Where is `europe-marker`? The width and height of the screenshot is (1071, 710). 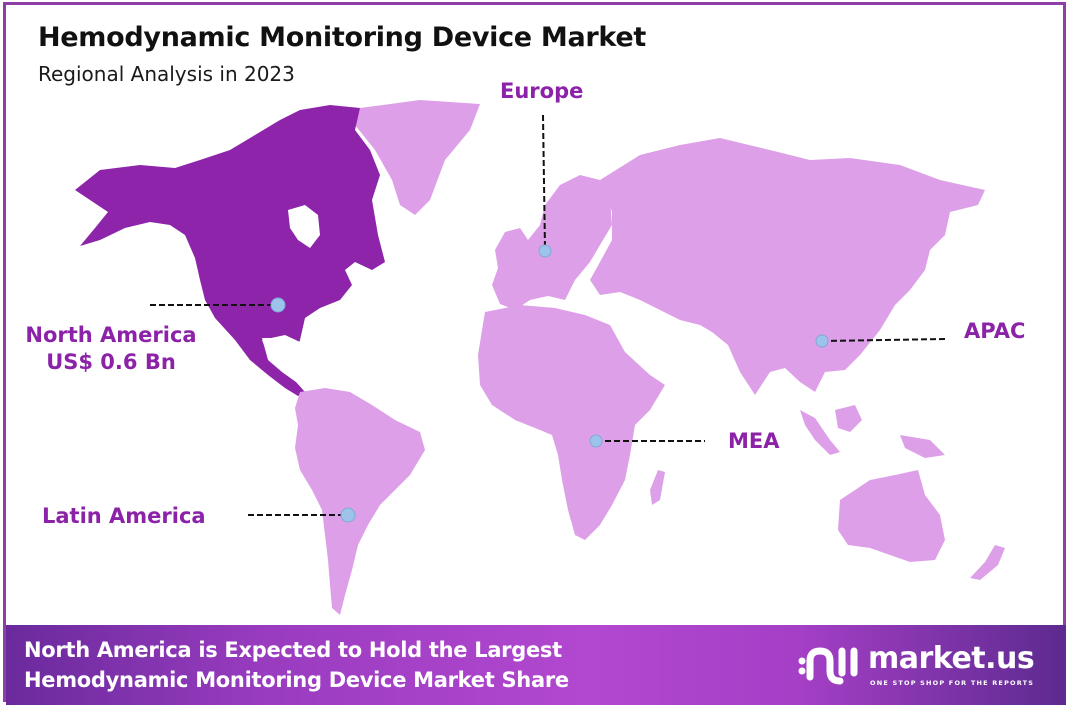
europe-marker is located at coordinates (545, 251).